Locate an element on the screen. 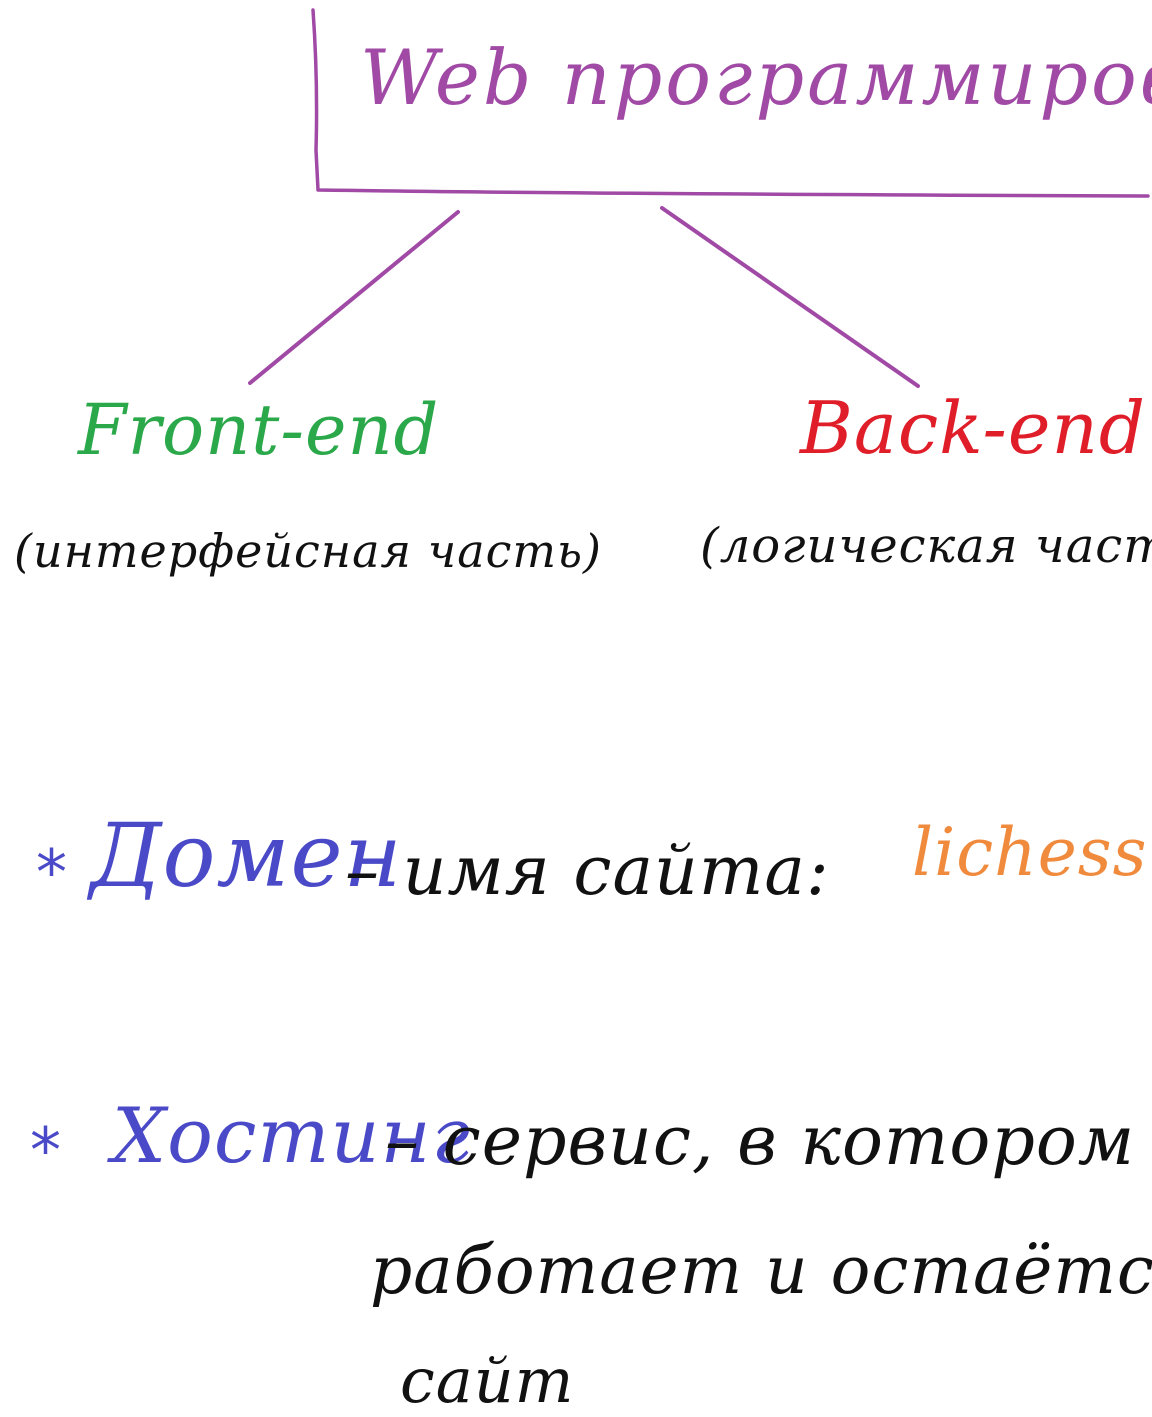 The width and height of the screenshot is (1152, 1417). connector-left is located at coordinates (354, 297).